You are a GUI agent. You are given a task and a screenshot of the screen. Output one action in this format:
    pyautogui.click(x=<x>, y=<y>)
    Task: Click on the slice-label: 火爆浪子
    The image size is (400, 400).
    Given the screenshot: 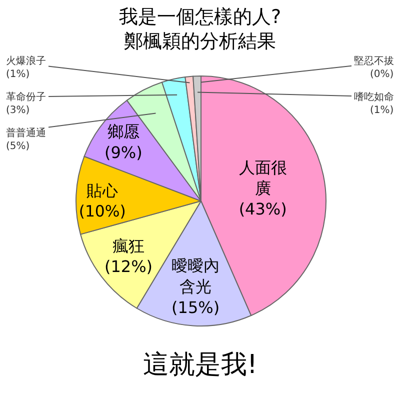 What is the action you would take?
    pyautogui.click(x=26, y=61)
    